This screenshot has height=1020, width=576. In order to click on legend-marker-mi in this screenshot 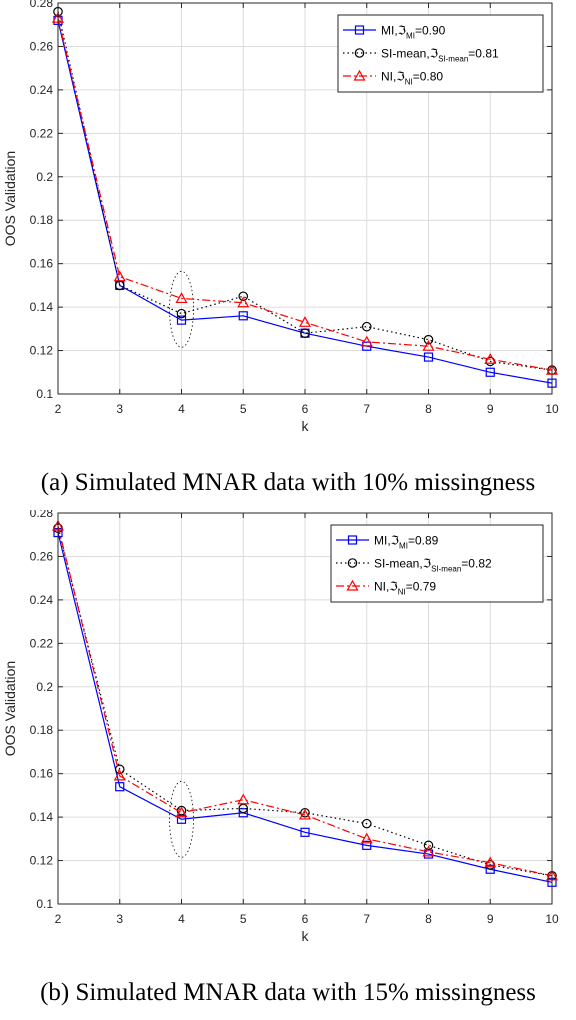, I will do `click(359, 30)`.